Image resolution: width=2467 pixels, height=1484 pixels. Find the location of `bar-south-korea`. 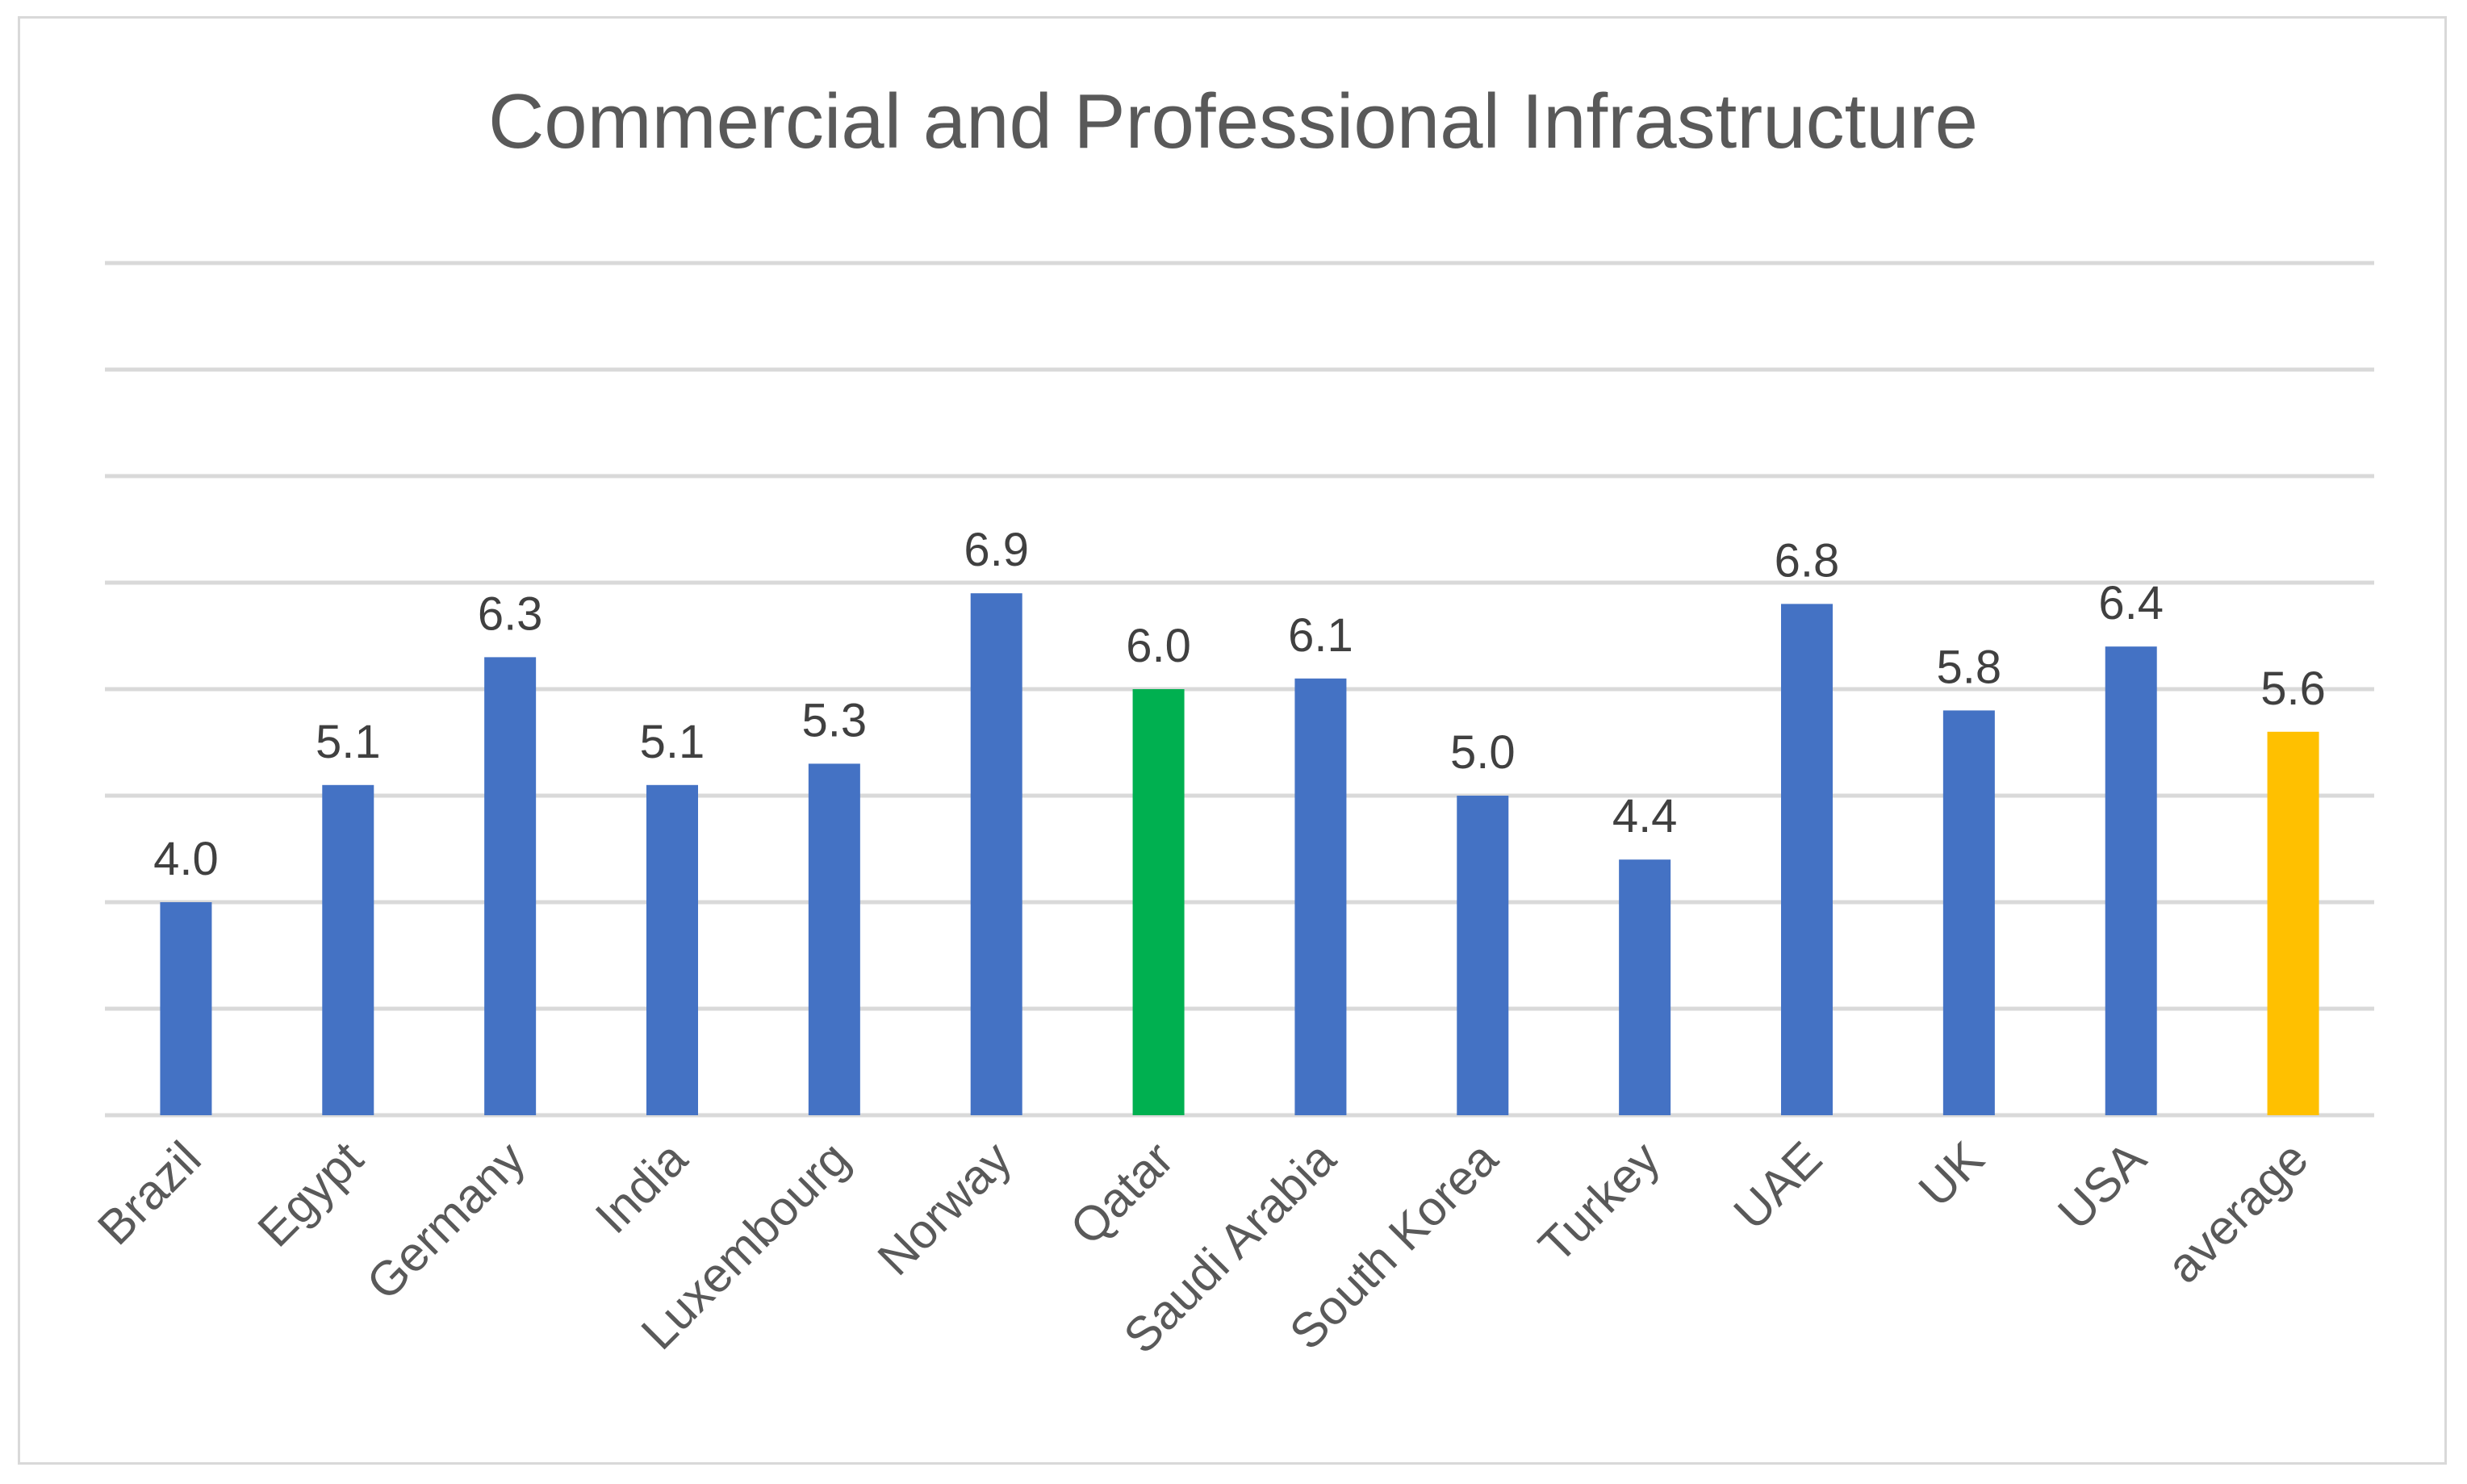

bar-south-korea is located at coordinates (1483, 956).